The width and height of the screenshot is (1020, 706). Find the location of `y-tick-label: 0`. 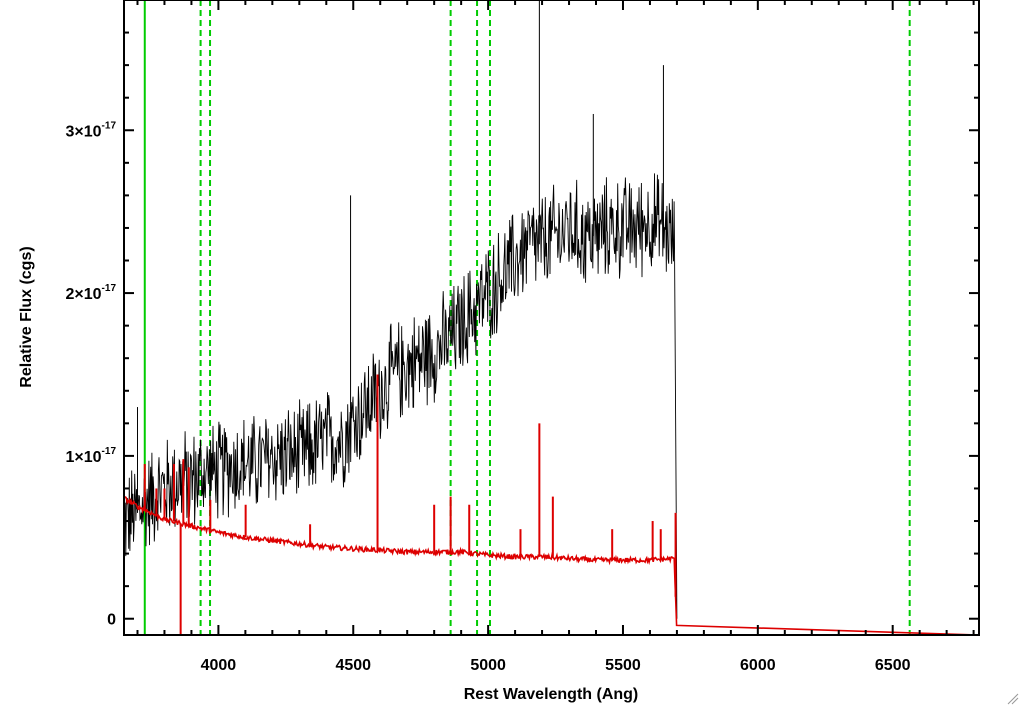

y-tick-label: 0 is located at coordinates (111, 620).